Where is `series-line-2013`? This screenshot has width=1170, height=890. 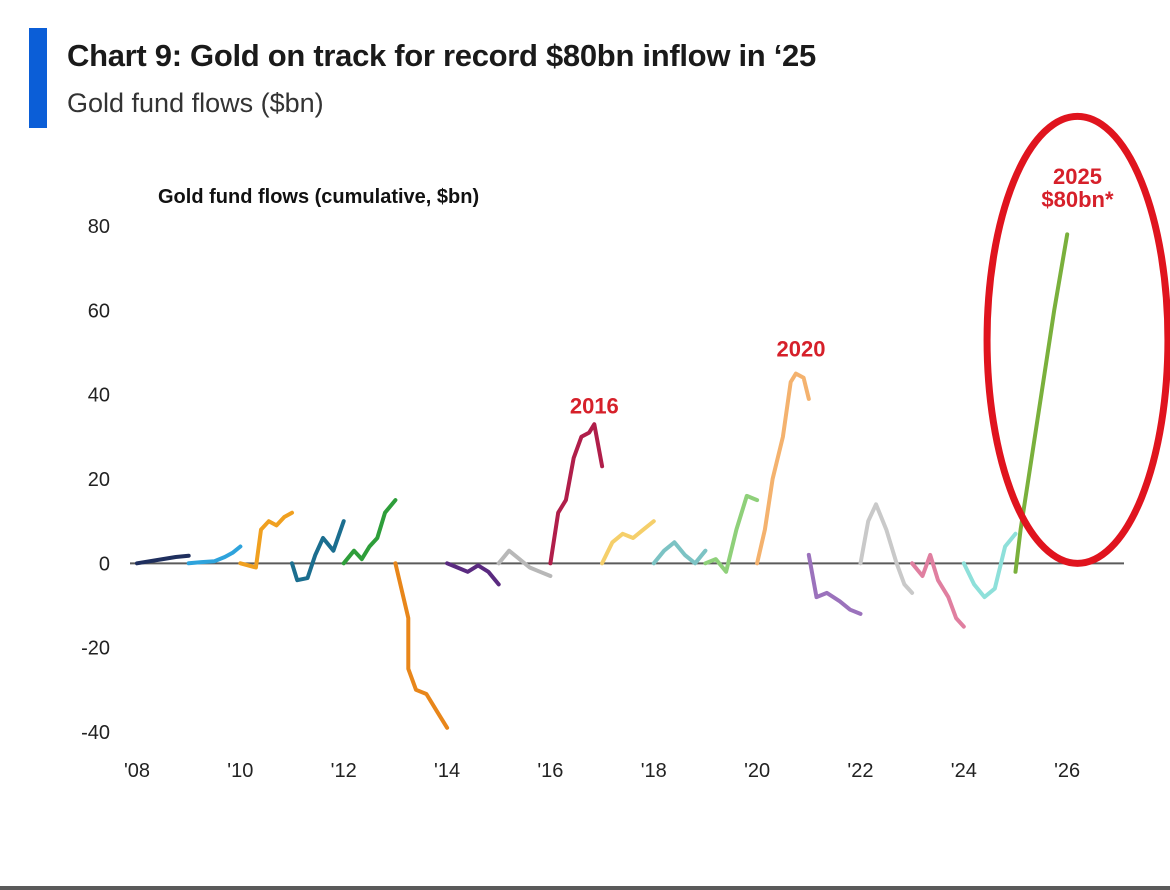 series-line-2013 is located at coordinates (421, 645).